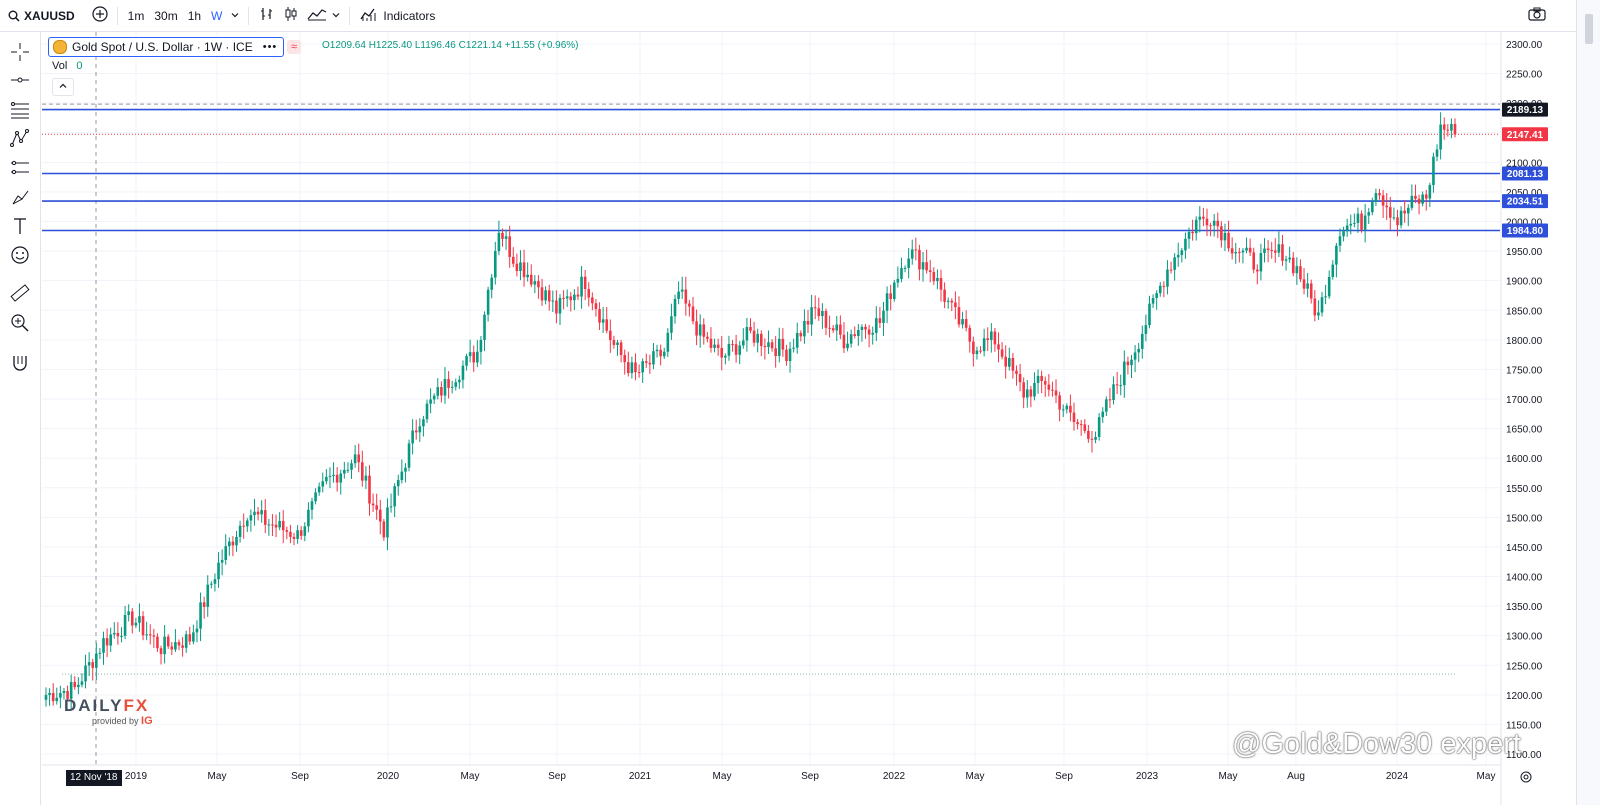 The width and height of the screenshot is (1600, 805). I want to click on candles-style-button, so click(291, 15).